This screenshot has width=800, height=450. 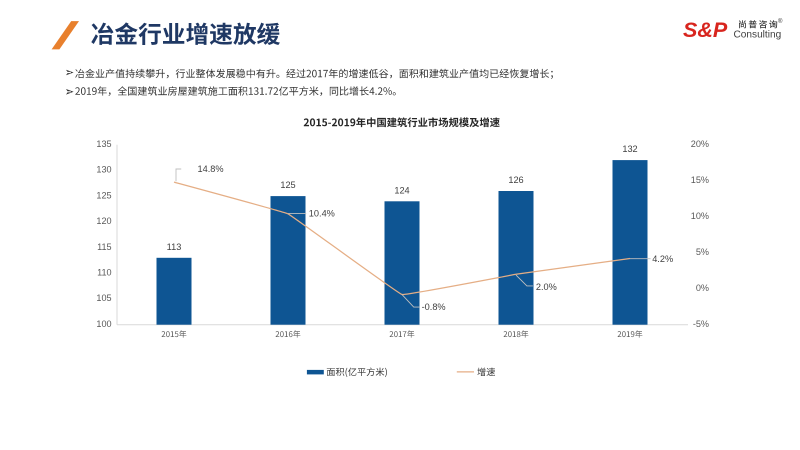 What do you see at coordinates (705, 30) in the screenshot?
I see `svg-text: S&P` at bounding box center [705, 30].